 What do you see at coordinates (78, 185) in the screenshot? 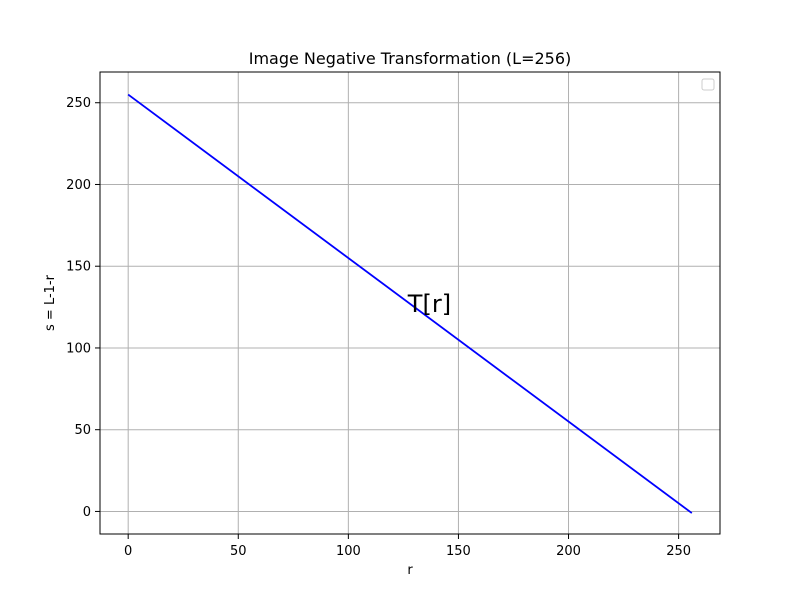
I see `y-tick-label: 200` at bounding box center [78, 185].